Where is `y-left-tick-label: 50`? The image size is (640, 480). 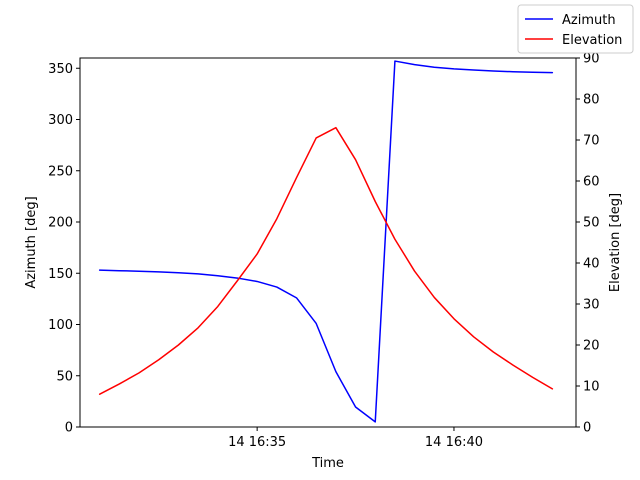
y-left-tick-label: 50 is located at coordinates (64, 376).